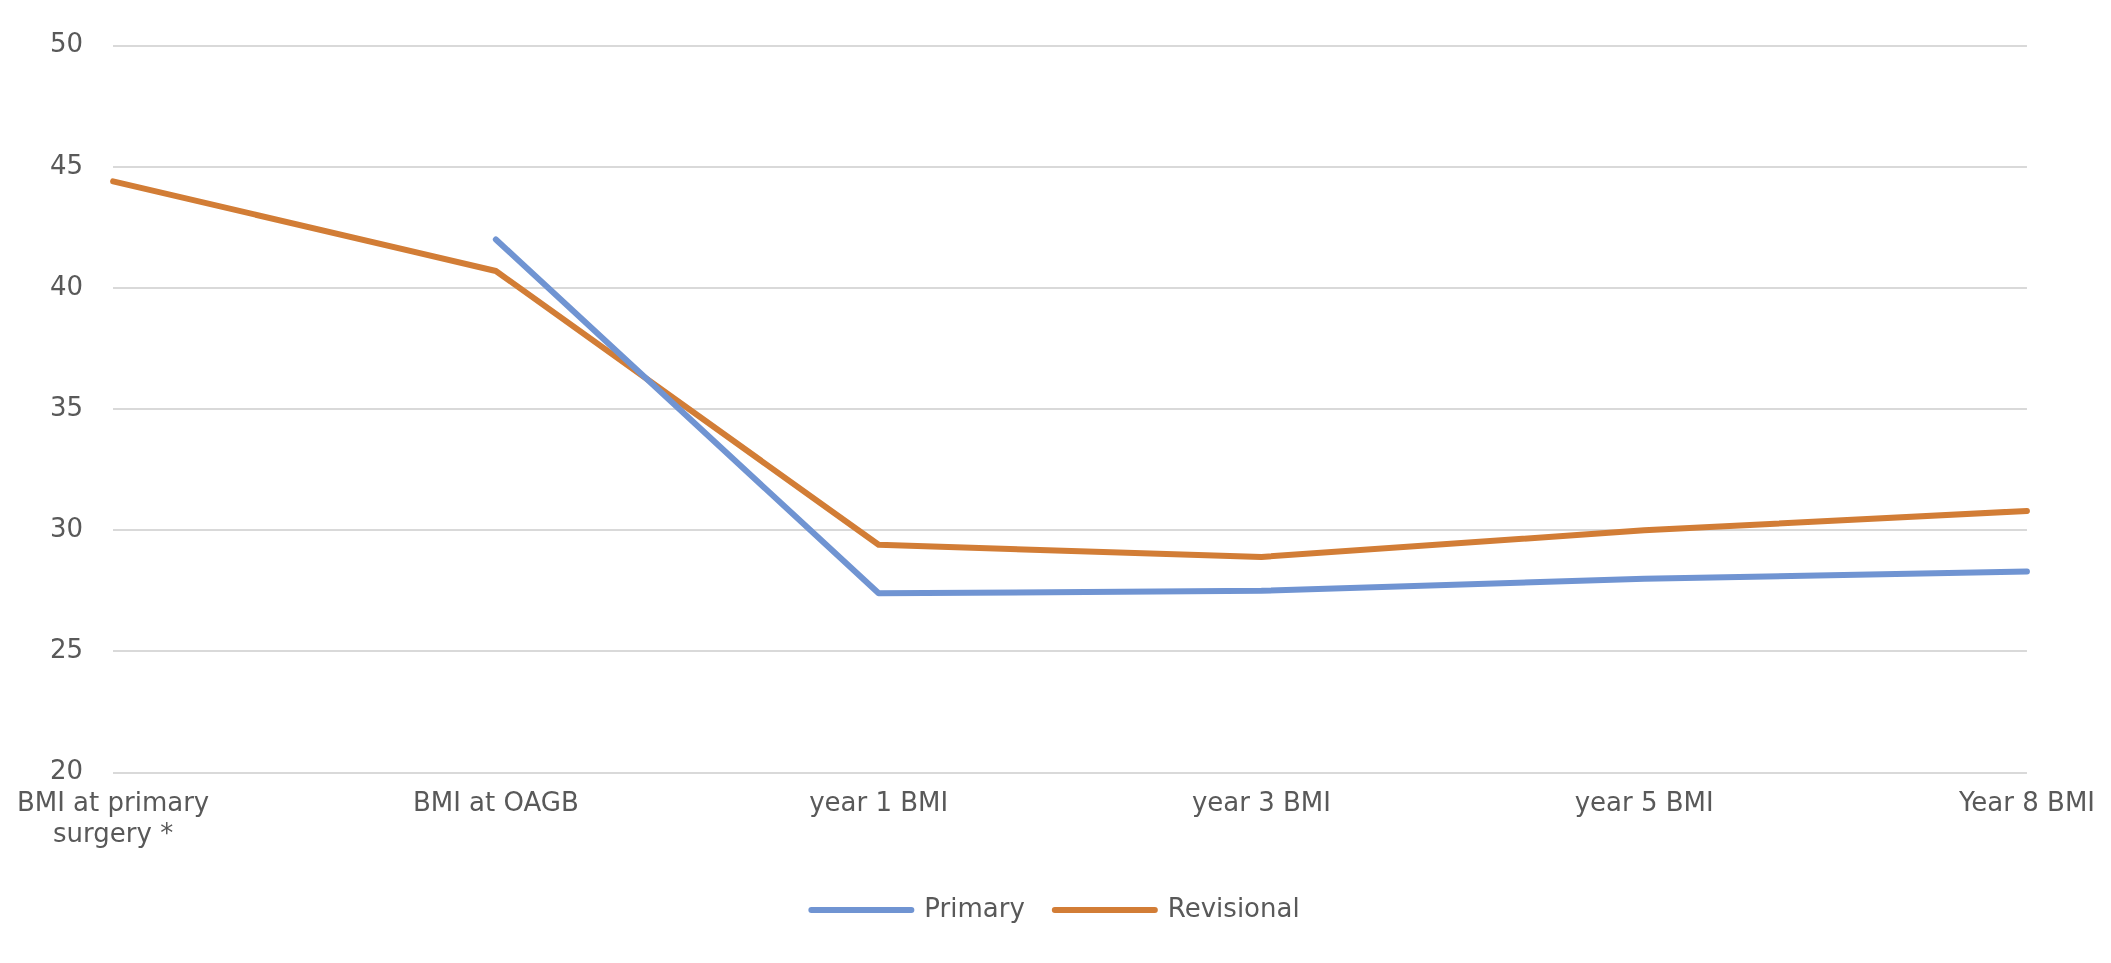 This screenshot has width=2111, height=963. I want to click on x-tick-label: year 1 BMI, so click(879, 801).